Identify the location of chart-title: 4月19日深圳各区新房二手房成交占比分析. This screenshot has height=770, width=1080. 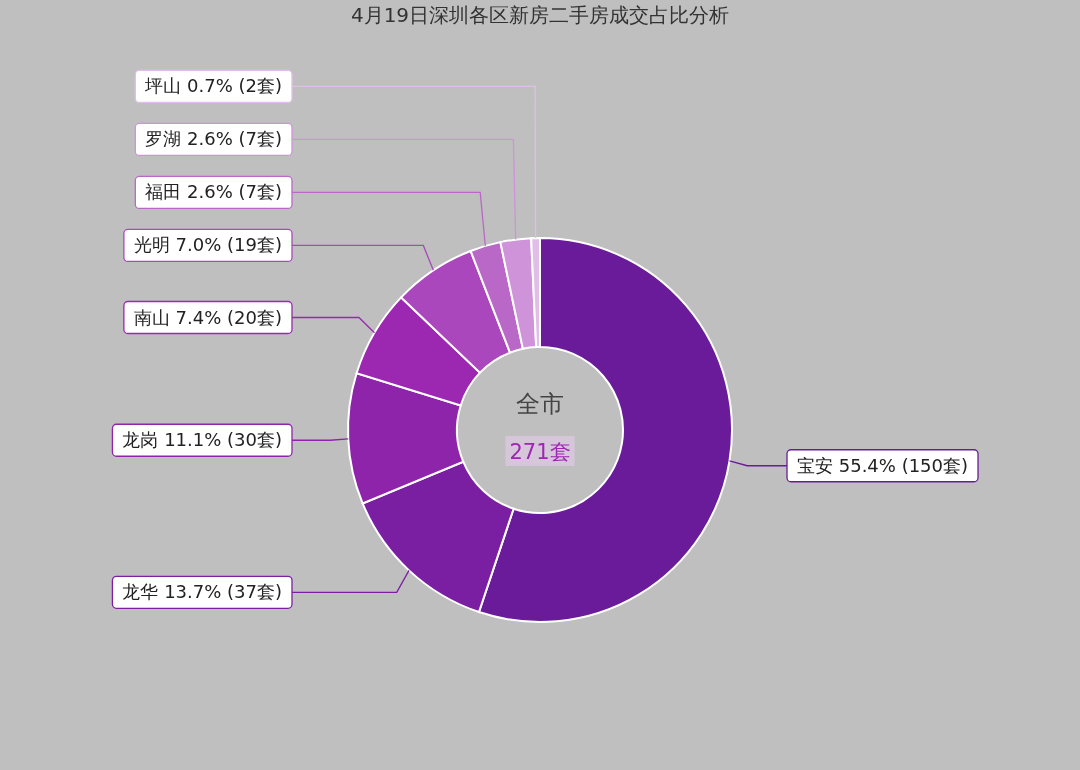
(540, 15).